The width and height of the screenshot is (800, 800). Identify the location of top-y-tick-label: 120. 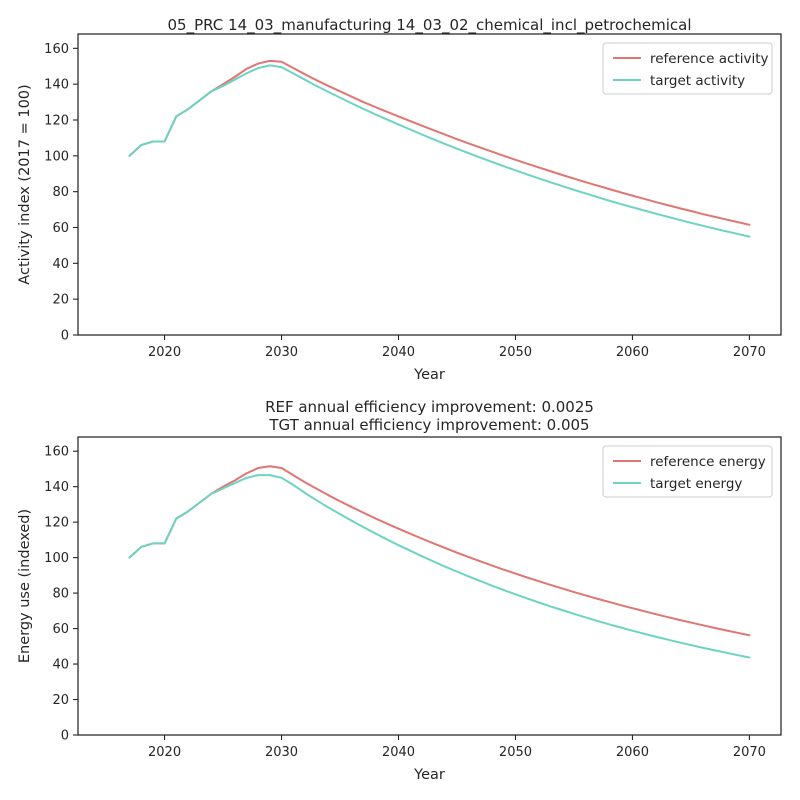
(56, 121).